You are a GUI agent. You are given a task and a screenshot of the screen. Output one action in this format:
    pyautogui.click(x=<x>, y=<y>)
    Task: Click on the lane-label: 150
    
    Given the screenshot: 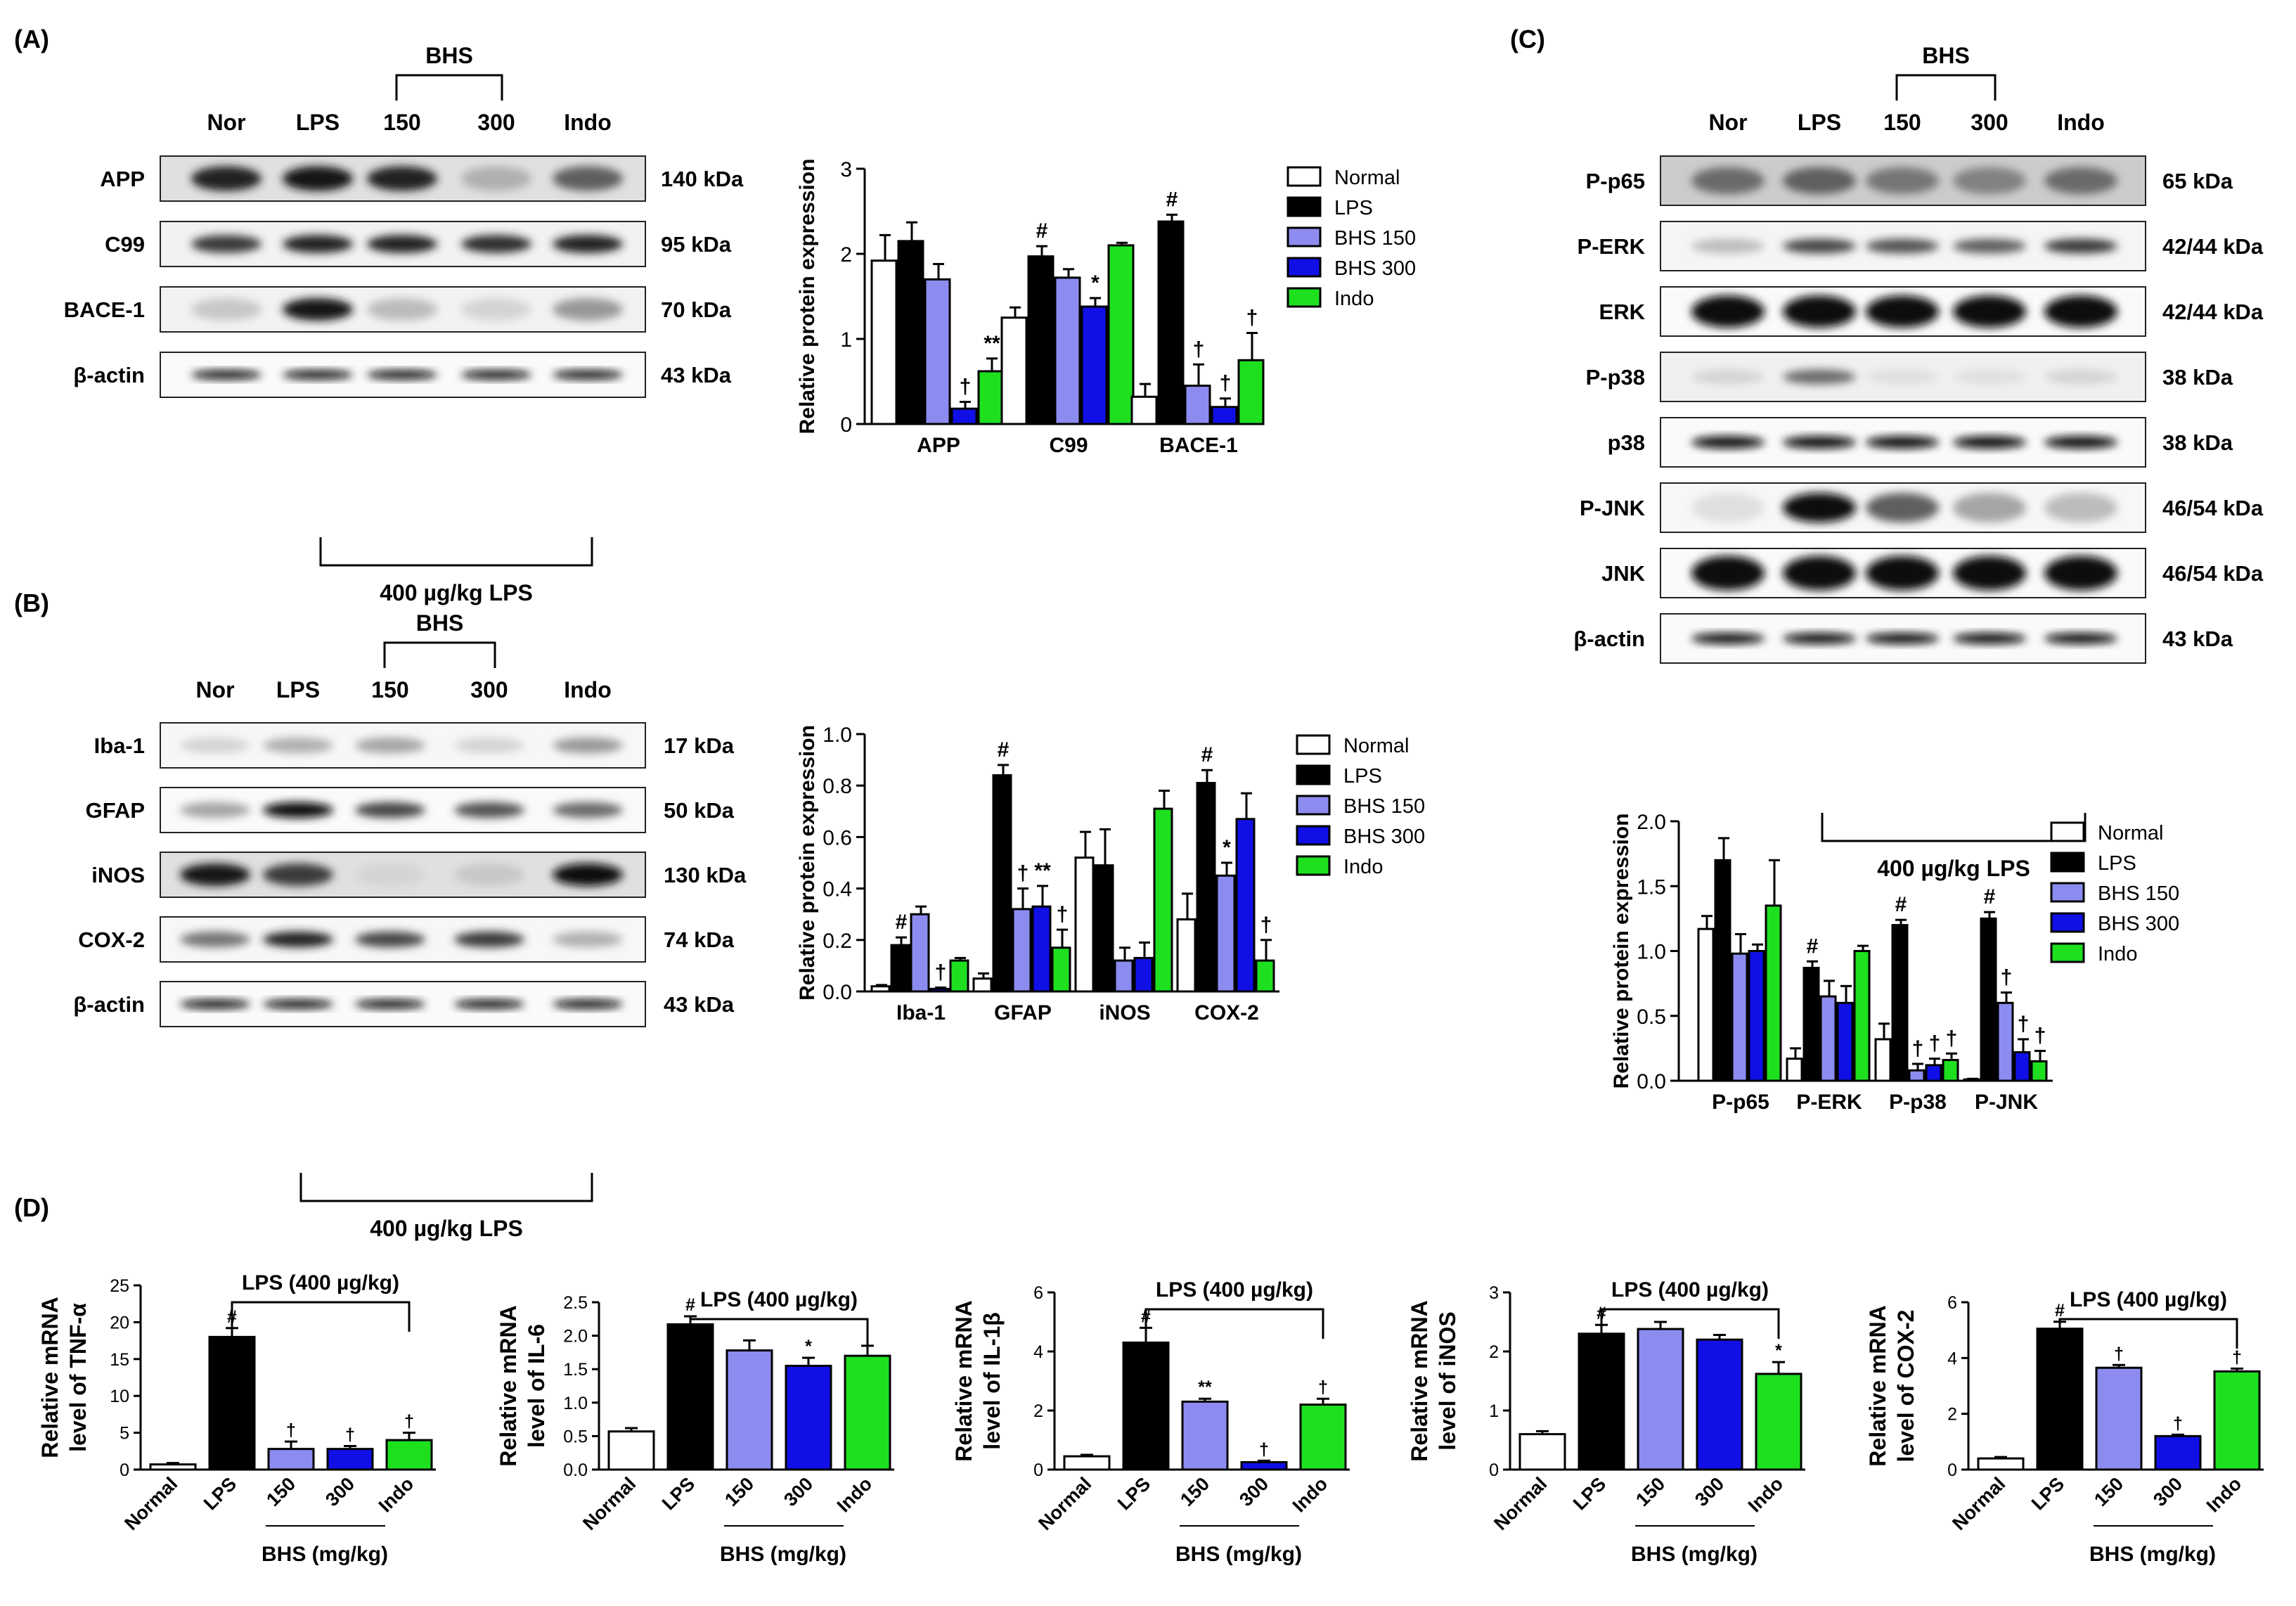 What is the action you would take?
    pyautogui.click(x=402, y=122)
    